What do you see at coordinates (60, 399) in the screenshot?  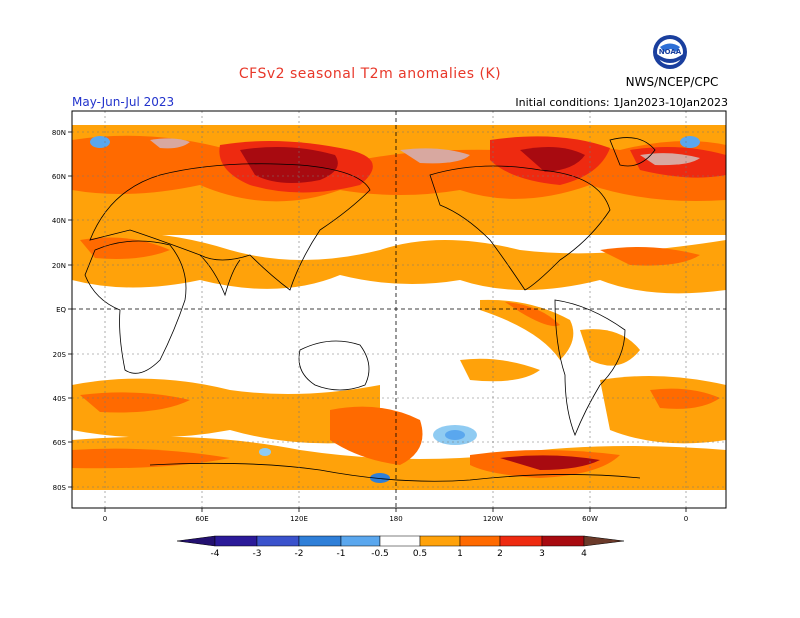 I see `lat-label: 40S` at bounding box center [60, 399].